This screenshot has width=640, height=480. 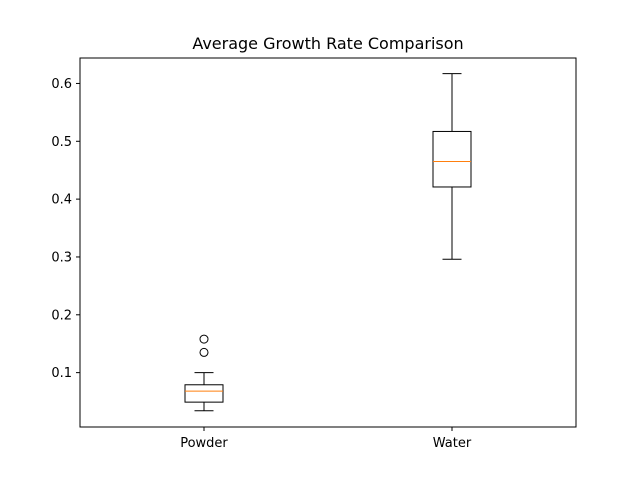 I want to click on y-tick-label: 0.6, so click(x=61, y=84).